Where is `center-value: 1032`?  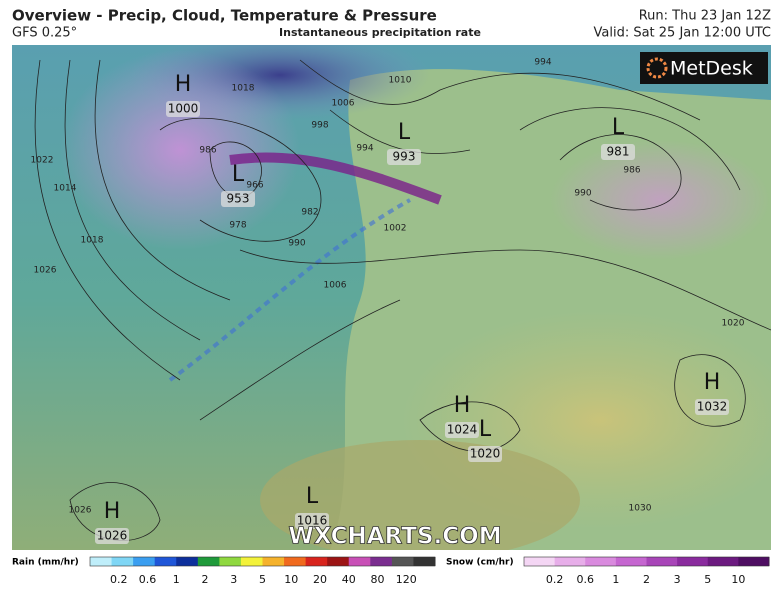 center-value: 1032 is located at coordinates (712, 407).